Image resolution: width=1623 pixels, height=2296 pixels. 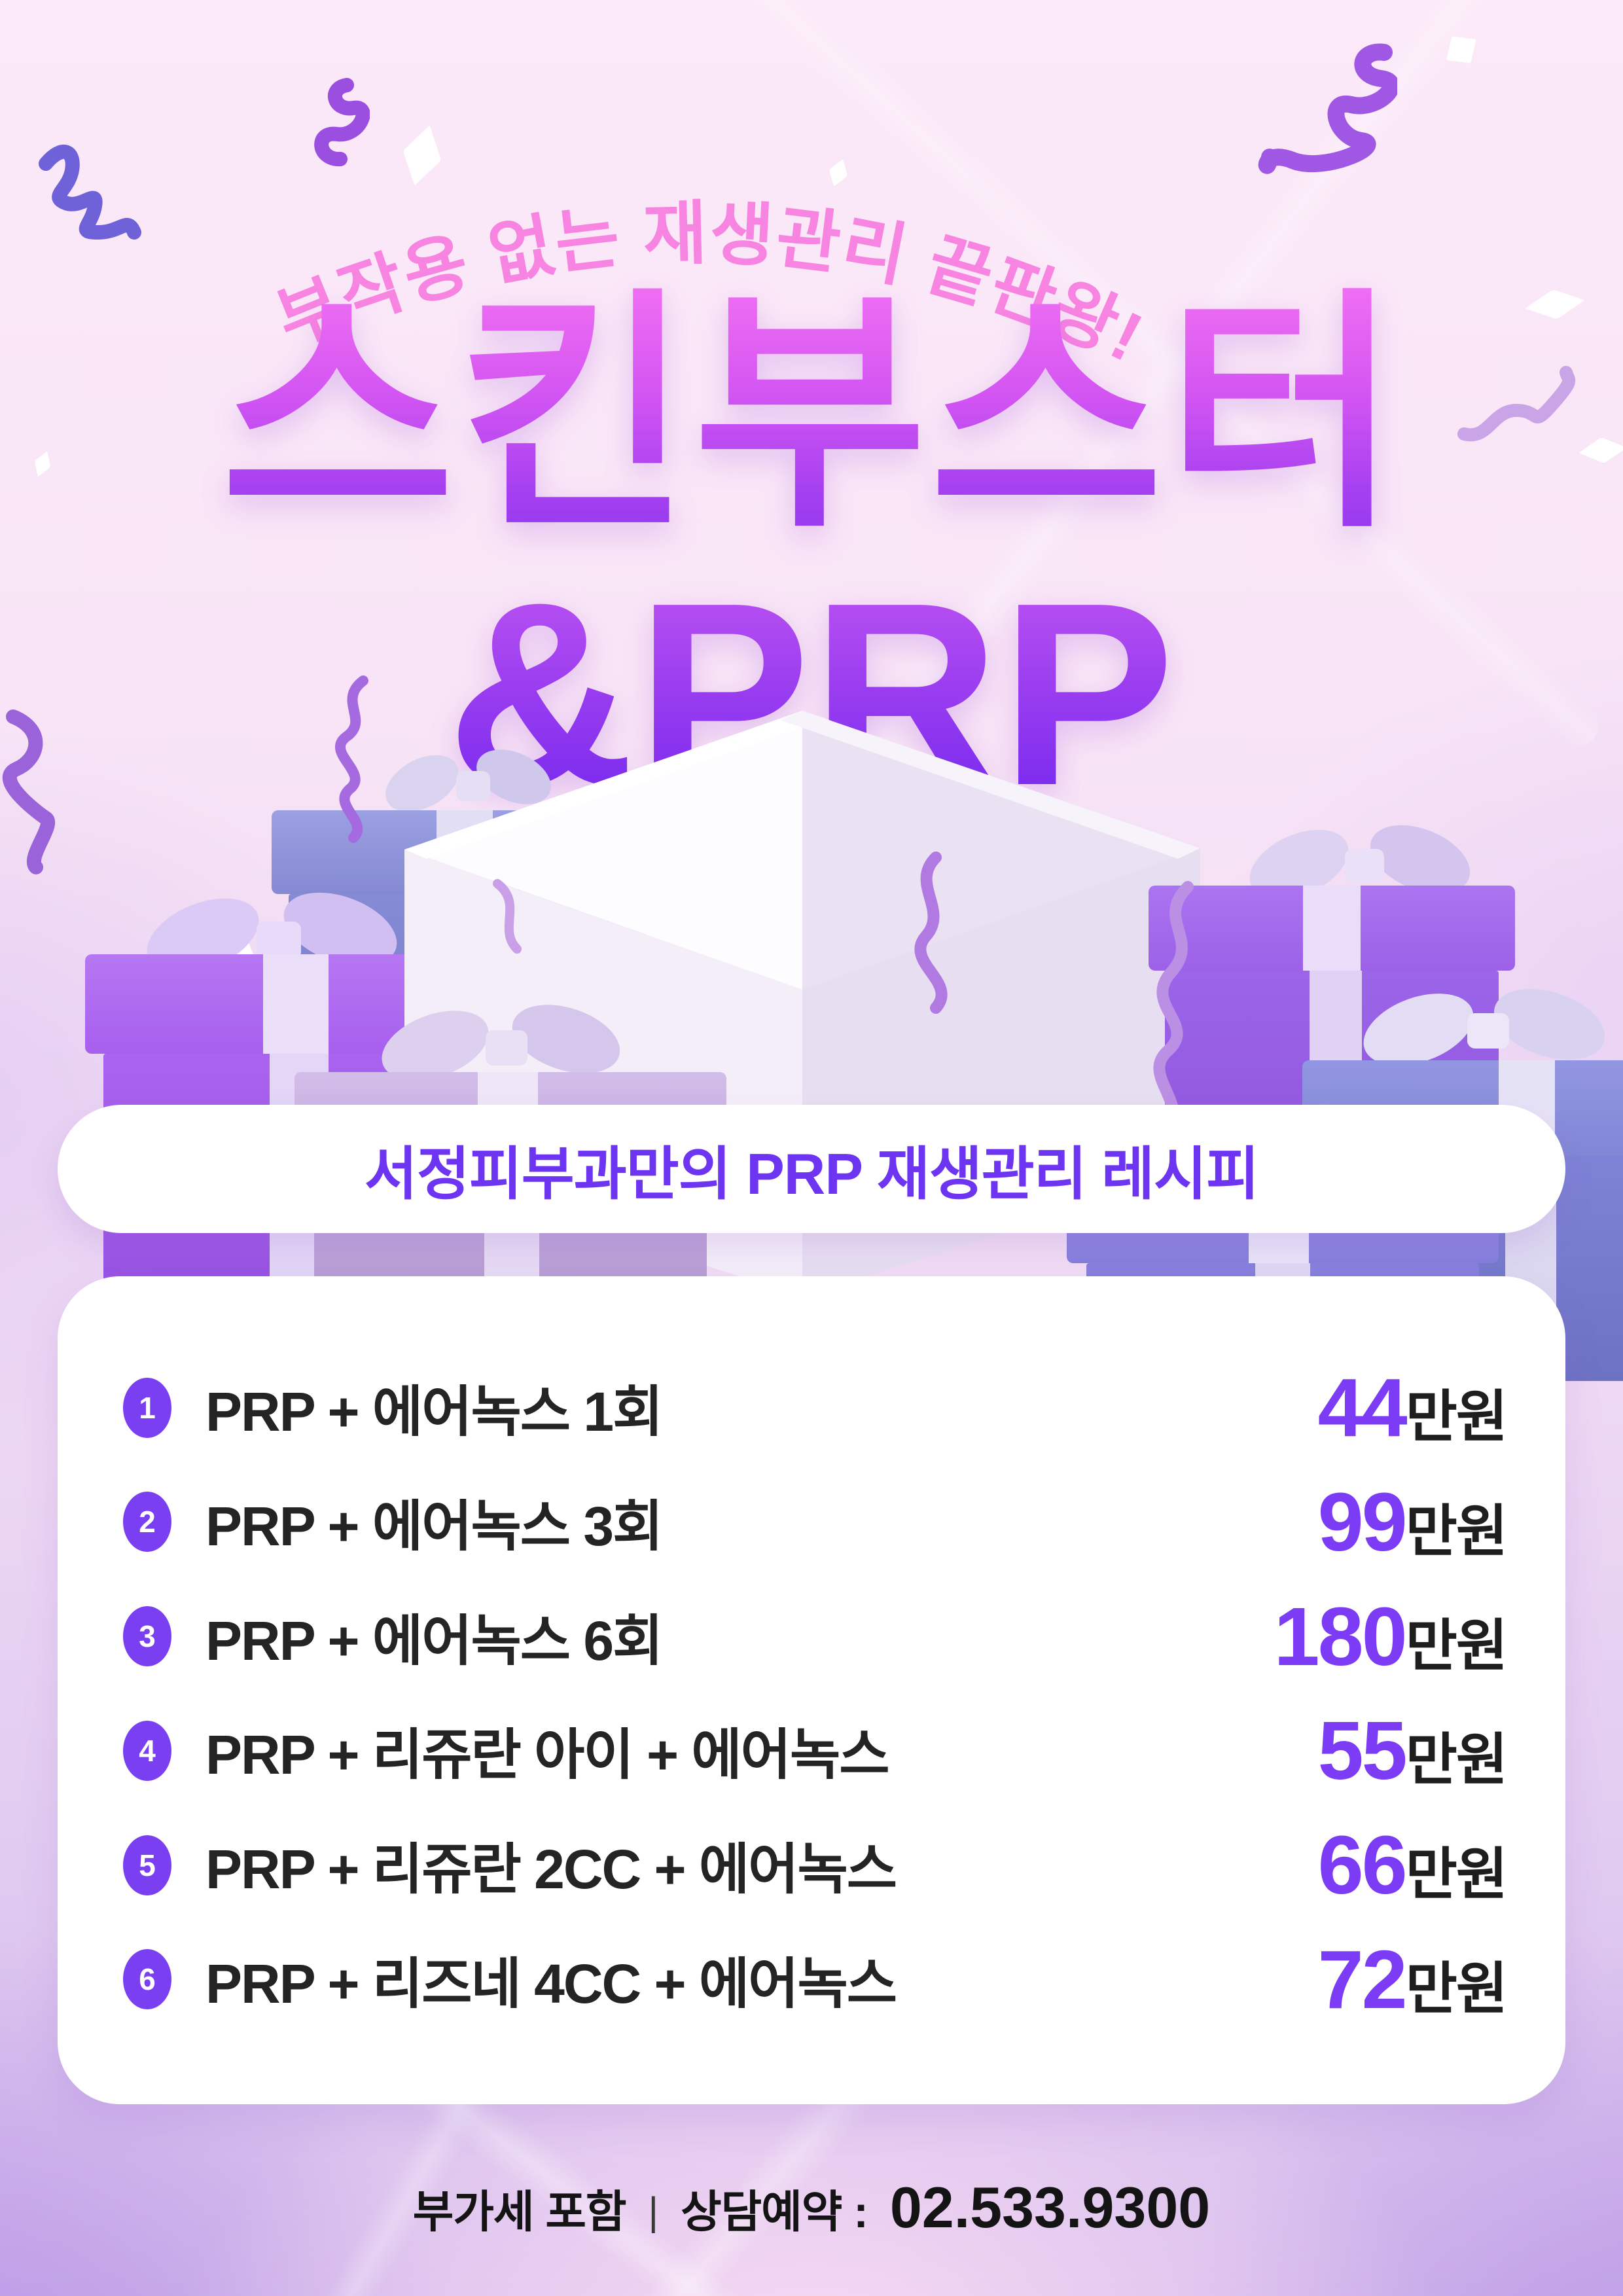 What do you see at coordinates (147, 1407) in the screenshot?
I see `item-number-badge: 1` at bounding box center [147, 1407].